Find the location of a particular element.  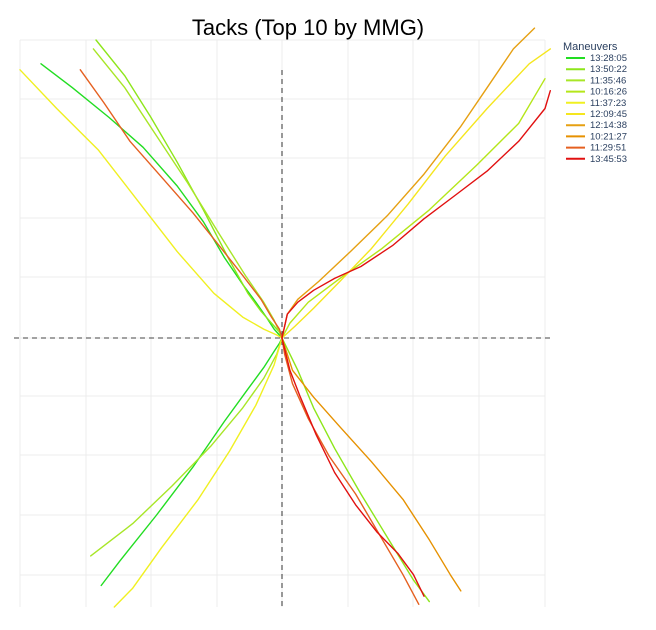

legend-label: 11:35:46 is located at coordinates (608, 80).